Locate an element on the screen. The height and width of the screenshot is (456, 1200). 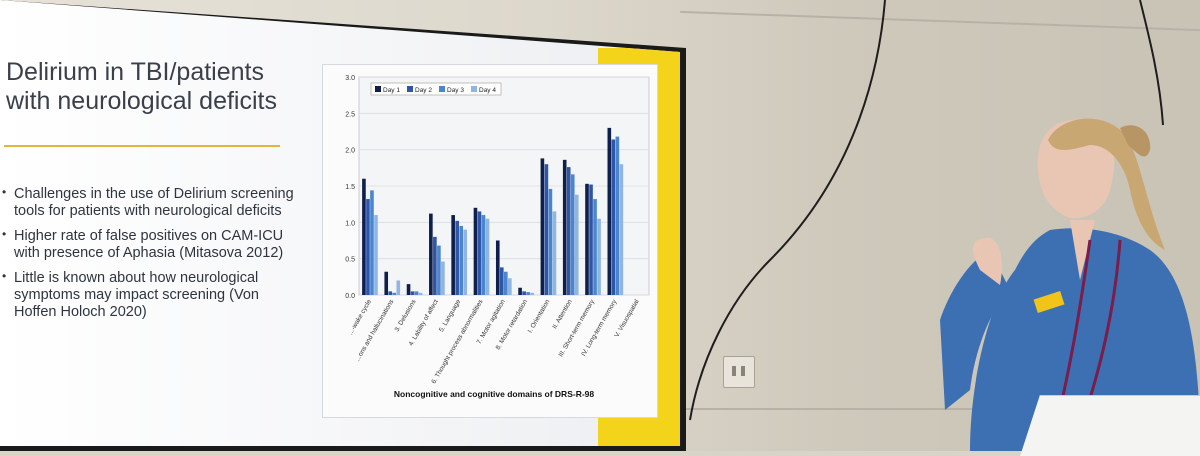
wall-socket is located at coordinates (739, 372).